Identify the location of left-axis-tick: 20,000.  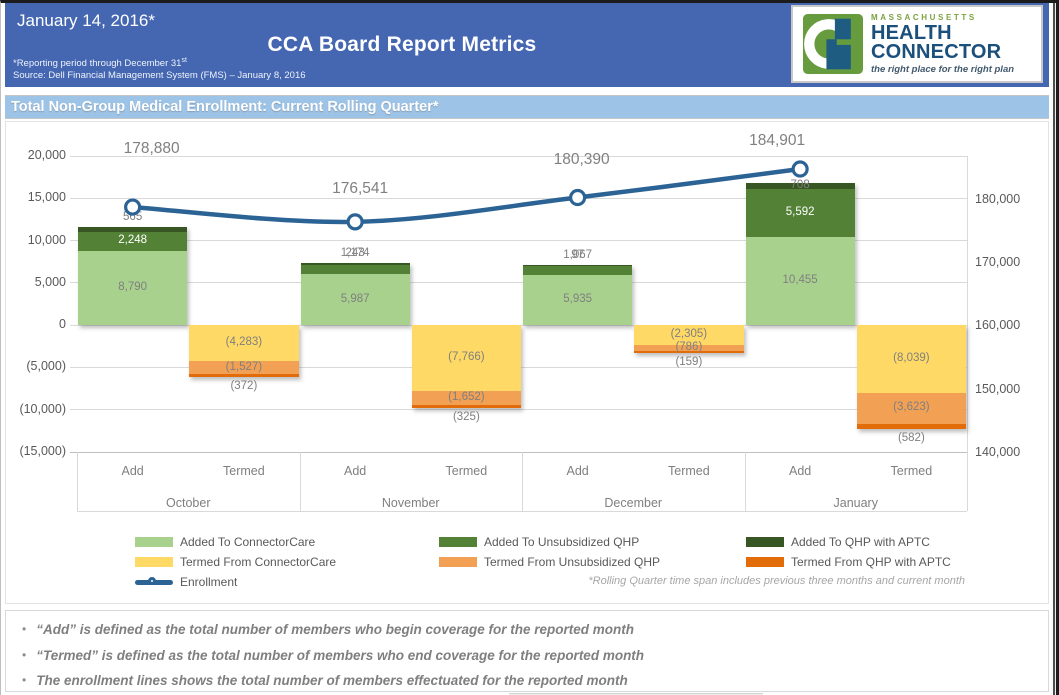
(46, 155).